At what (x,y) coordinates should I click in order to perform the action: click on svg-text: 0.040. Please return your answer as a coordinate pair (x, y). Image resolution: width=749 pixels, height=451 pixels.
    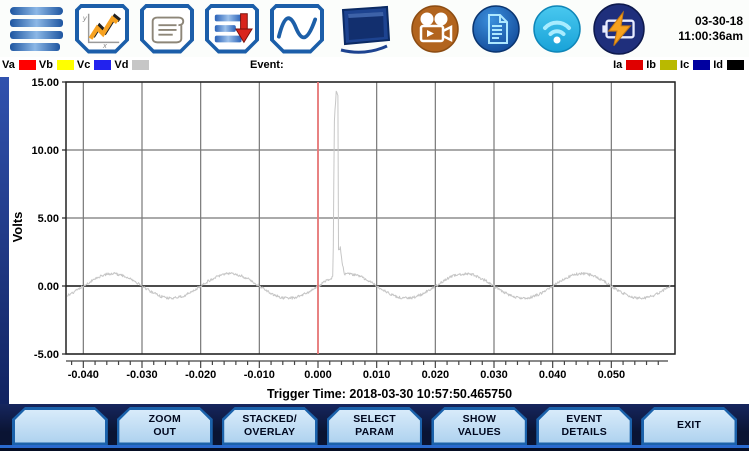
    Looking at the image, I should click on (553, 375).